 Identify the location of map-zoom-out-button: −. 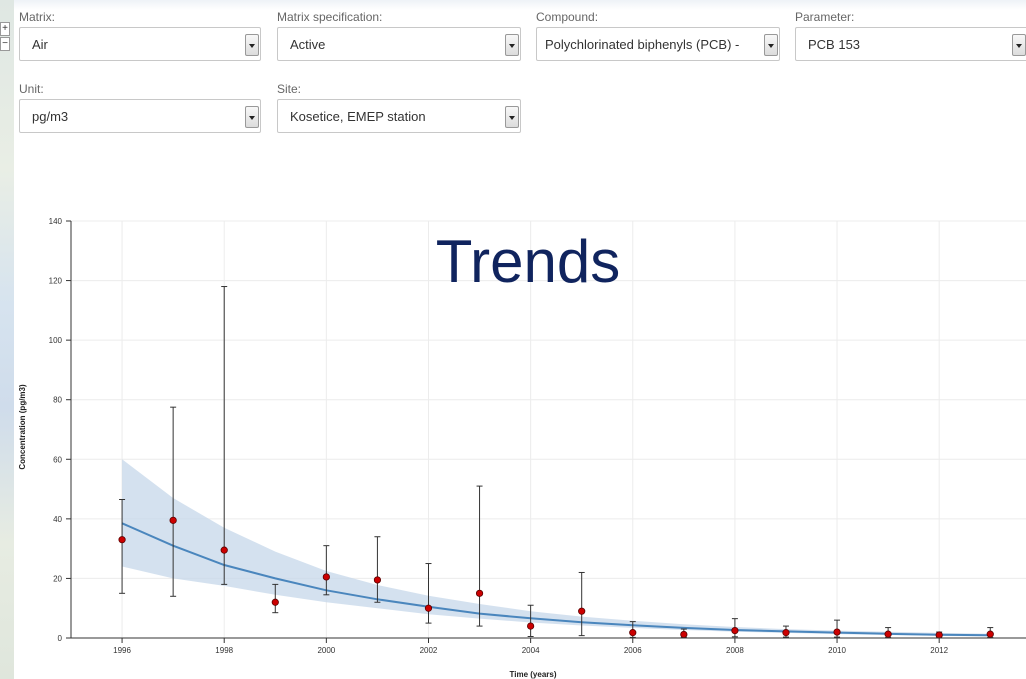
(5, 44).